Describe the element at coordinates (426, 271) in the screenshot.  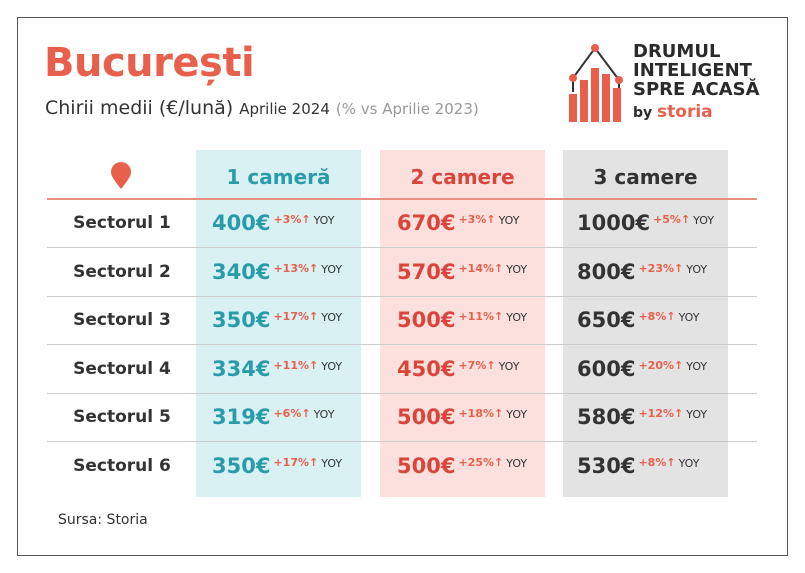
I see `price-value: 570€` at that location.